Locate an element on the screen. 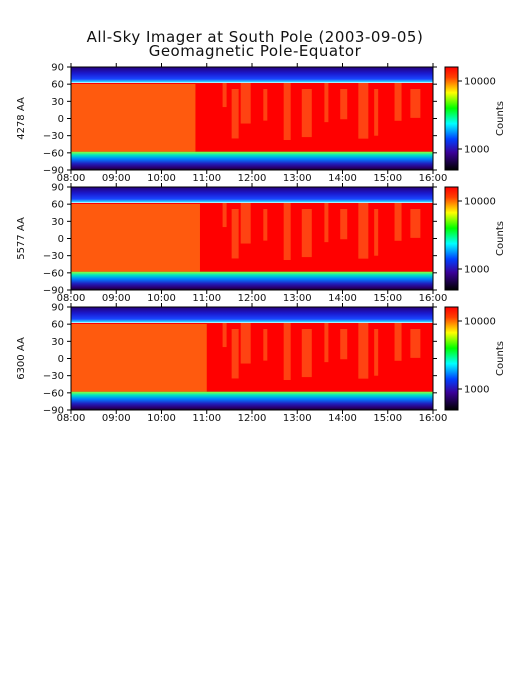 The width and height of the screenshot is (510, 680). figure-subtitle: Geomagnetic Pole-Equator is located at coordinates (255, 51).